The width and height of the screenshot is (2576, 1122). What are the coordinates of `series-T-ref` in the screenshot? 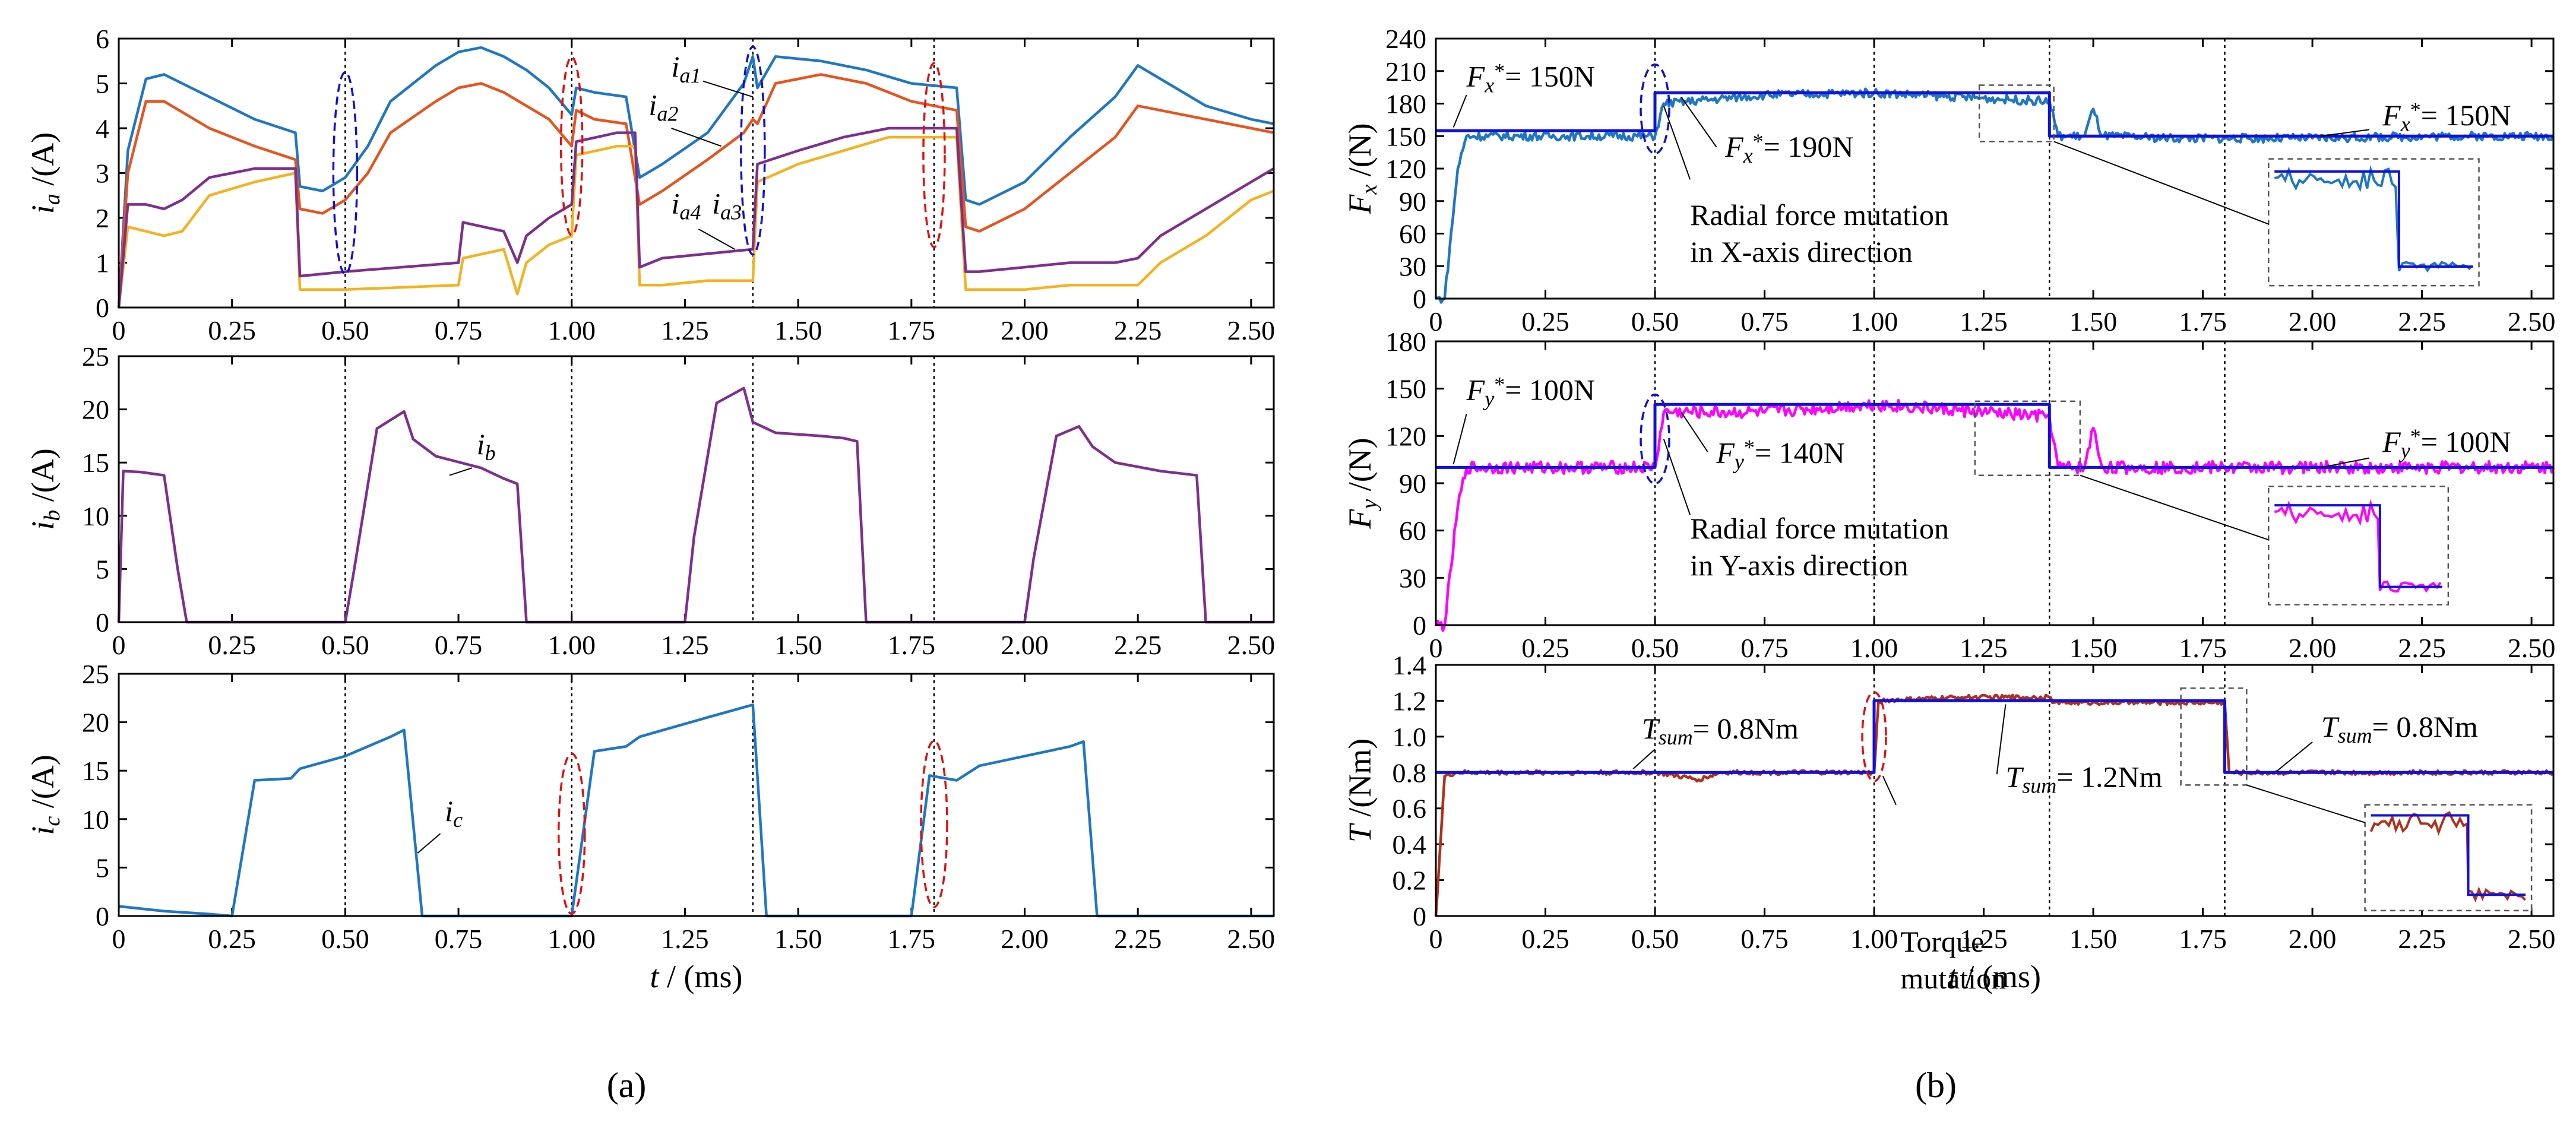 It's located at (1994, 737).